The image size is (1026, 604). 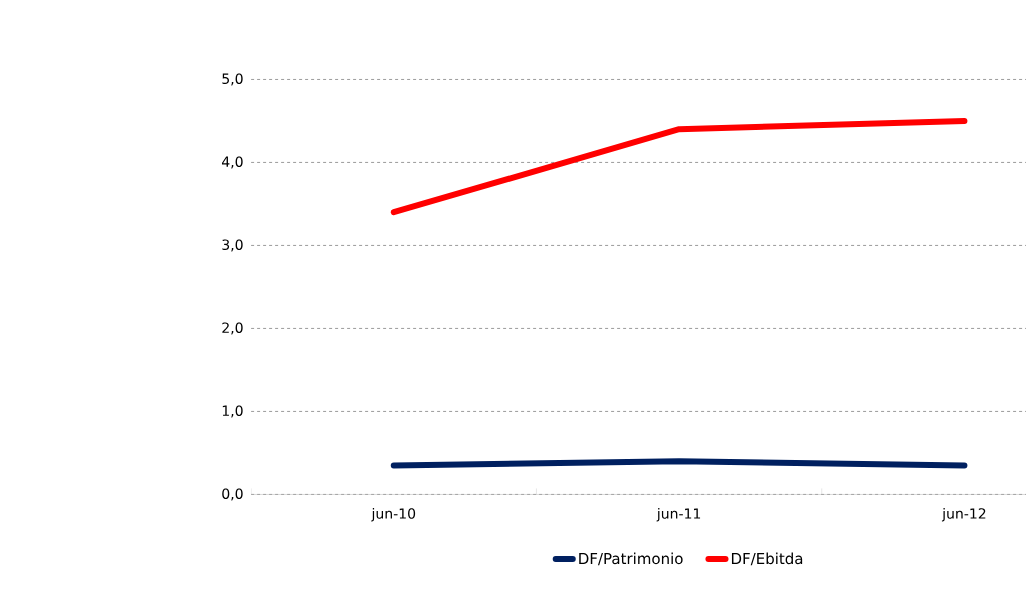 I want to click on y-tick-label: 1,0, so click(x=232, y=411).